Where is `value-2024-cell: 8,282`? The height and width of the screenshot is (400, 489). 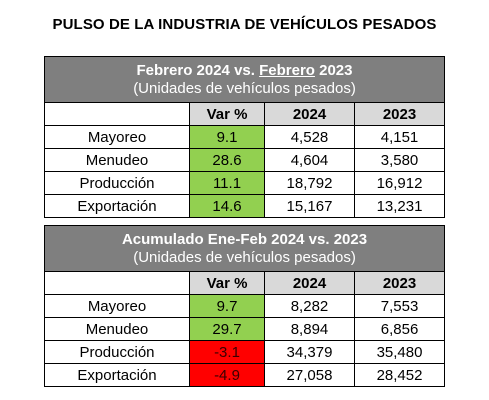
value-2024-cell: 8,282 is located at coordinates (309, 306).